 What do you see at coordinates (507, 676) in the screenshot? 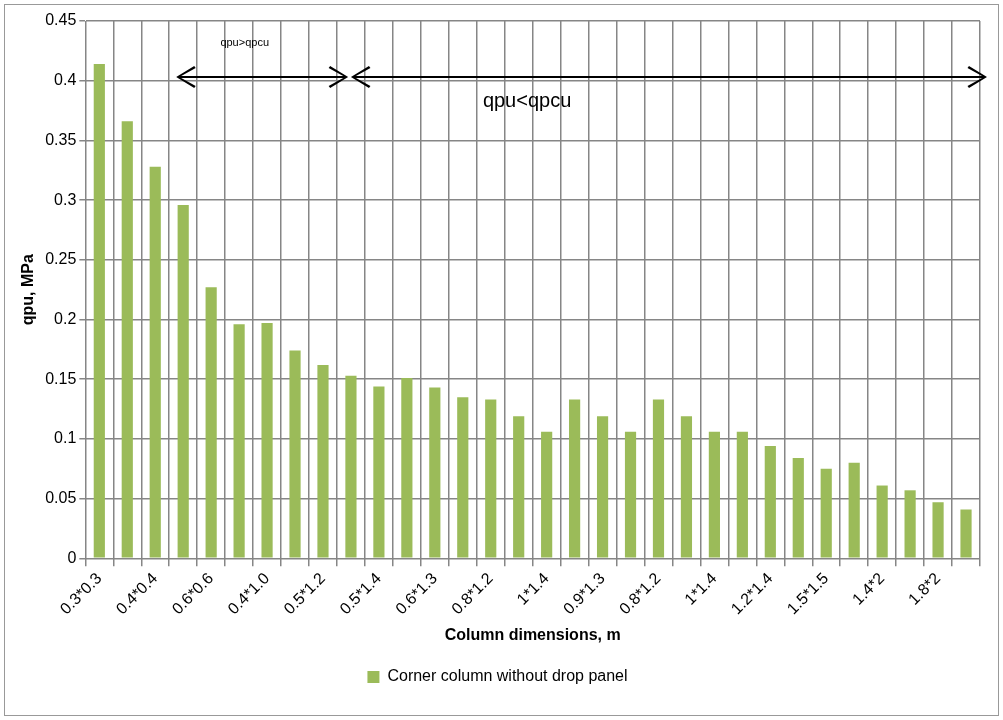
I see `legend-label: Corner column without drop panel` at bounding box center [507, 676].